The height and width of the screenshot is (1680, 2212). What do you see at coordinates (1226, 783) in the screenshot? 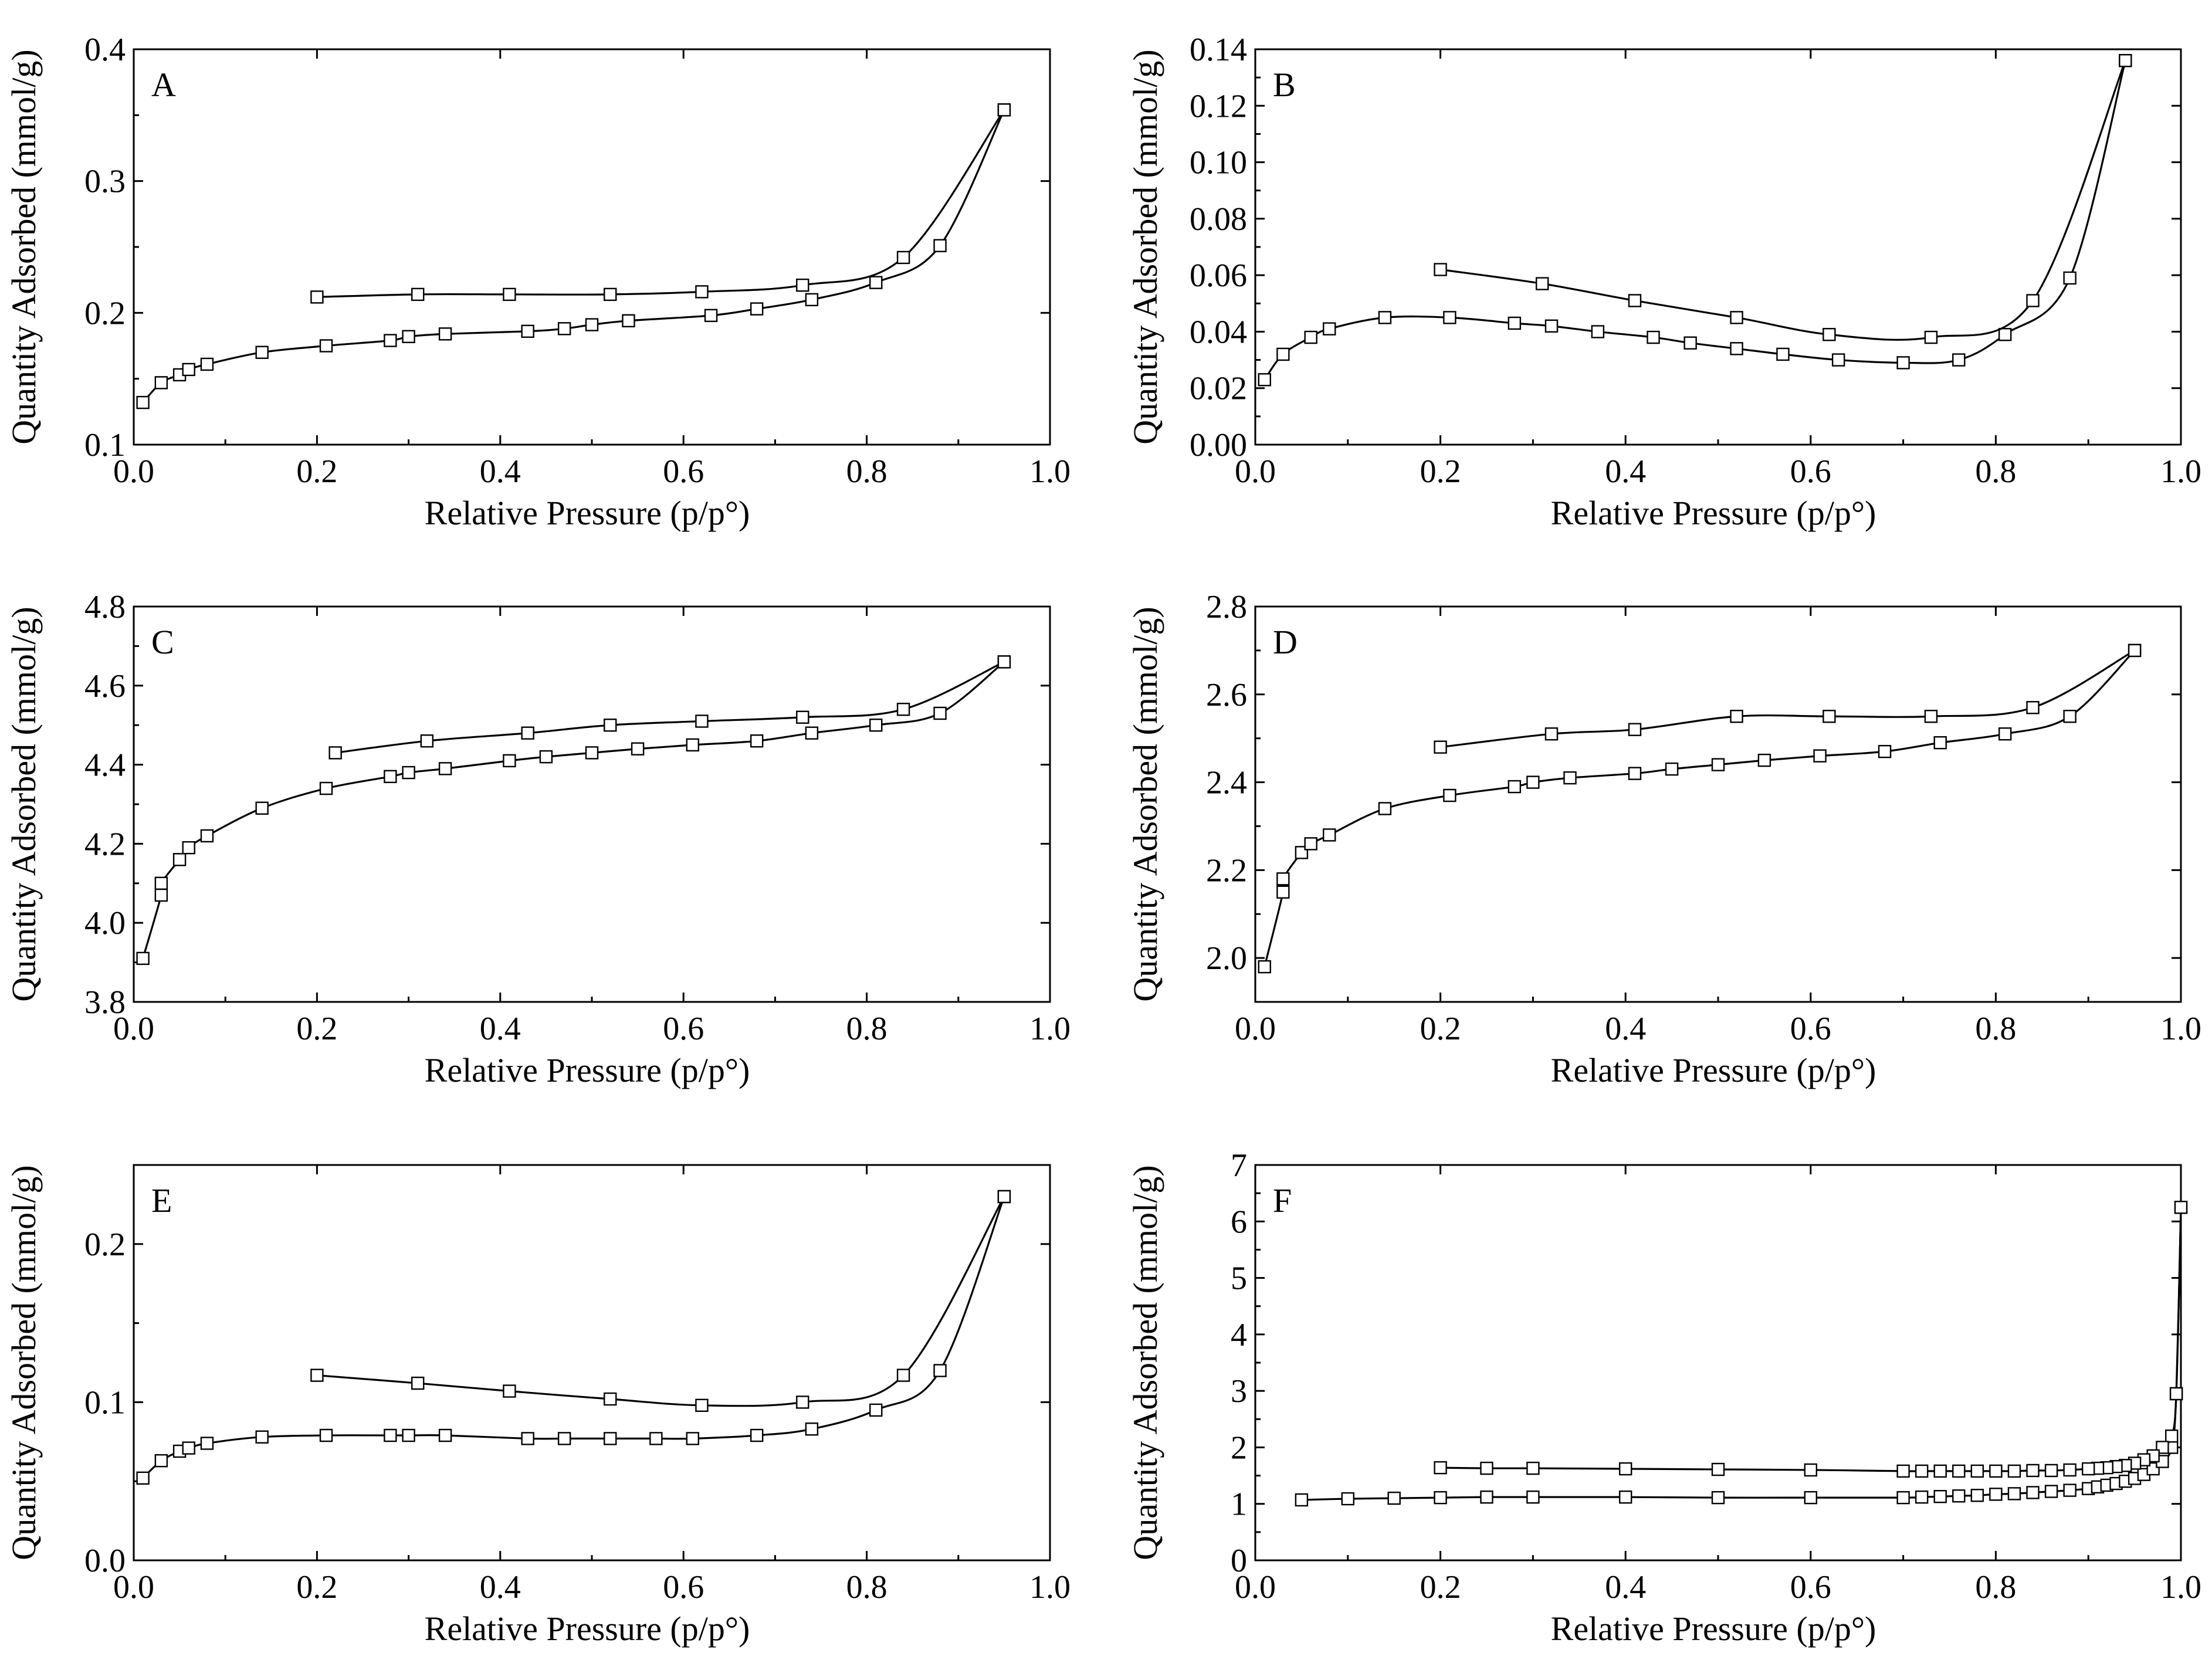
I see `y-tick-label: 2.4` at bounding box center [1226, 783].